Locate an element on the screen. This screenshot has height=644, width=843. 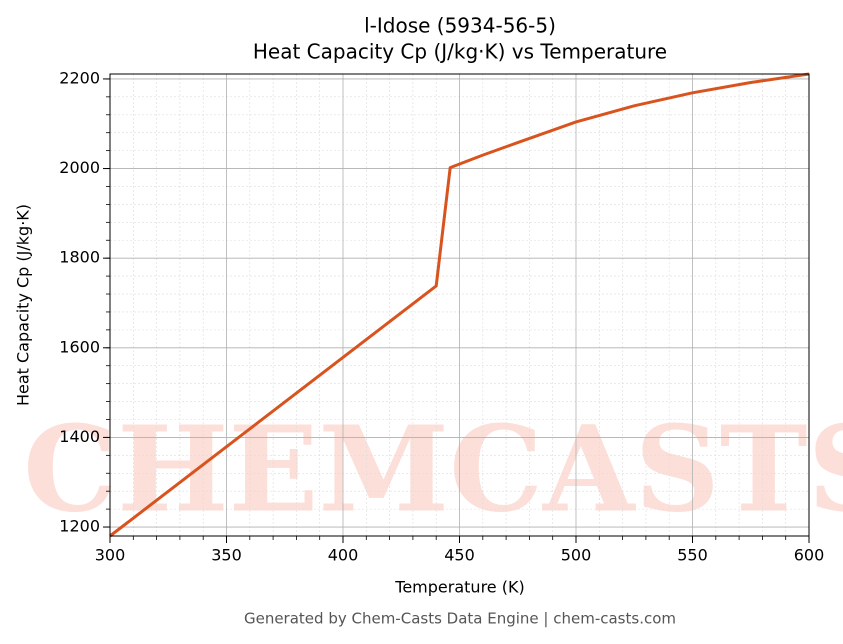
x-axis-label: Temperature (K) is located at coordinates (459, 587).